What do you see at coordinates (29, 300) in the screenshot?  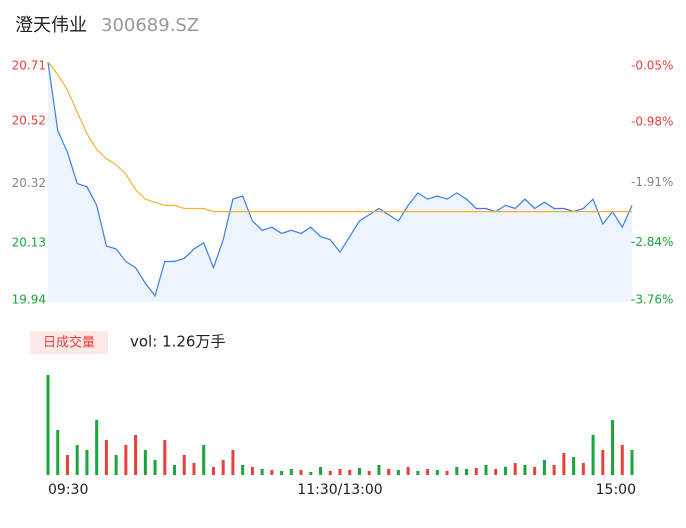 I see `y-tick-label: 19.94` at bounding box center [29, 300].